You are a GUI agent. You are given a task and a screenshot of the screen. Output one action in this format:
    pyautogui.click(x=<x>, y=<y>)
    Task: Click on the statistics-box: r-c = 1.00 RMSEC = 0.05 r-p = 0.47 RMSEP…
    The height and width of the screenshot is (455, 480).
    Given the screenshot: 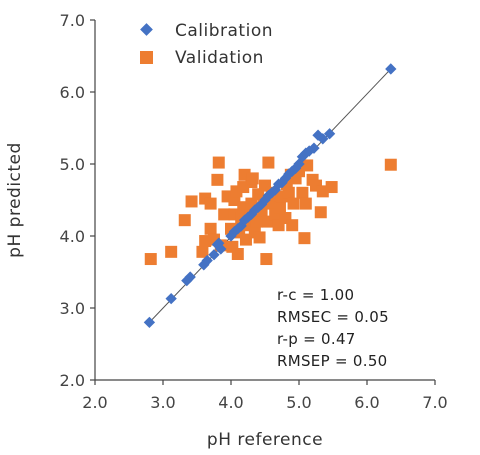 What is the action you would take?
    pyautogui.click(x=333, y=328)
    